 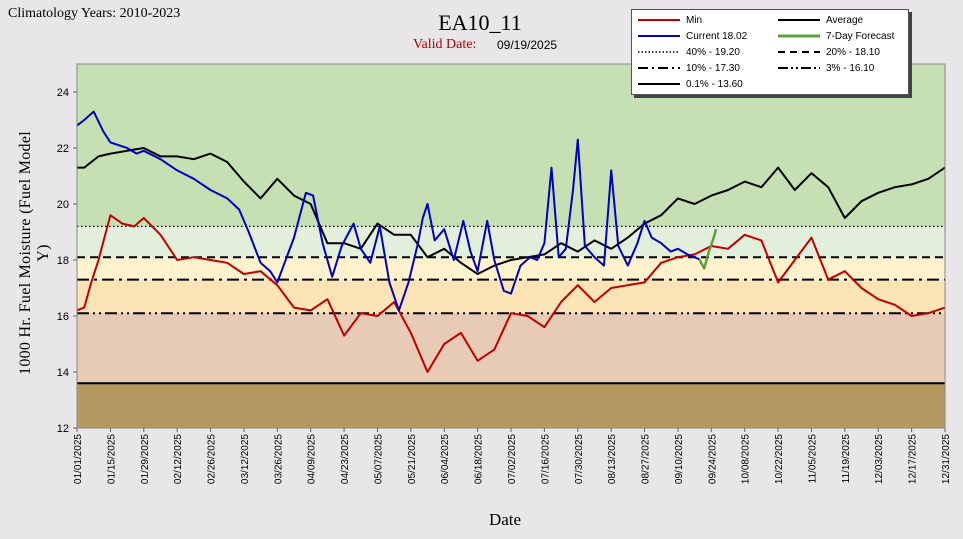 What do you see at coordinates (713, 68) in the screenshot?
I see `legend-label-10pct: 10% - 17.30` at bounding box center [713, 68].